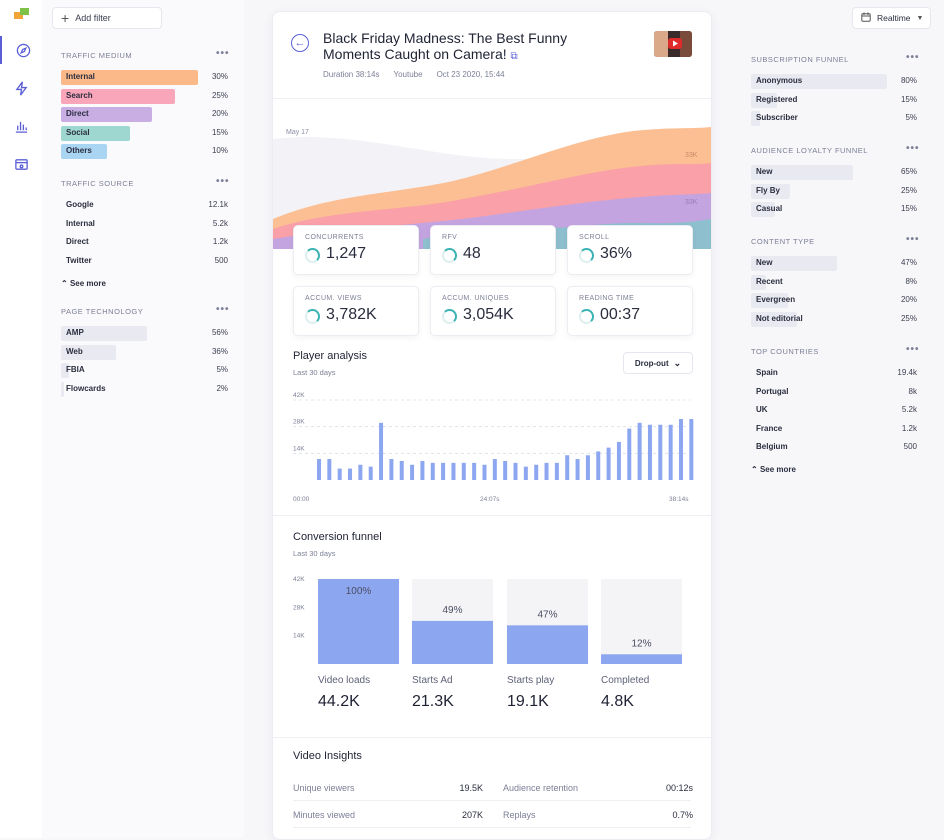 Image resolution: width=944 pixels, height=840 pixels. I want to click on list-item: New 65%, so click(834, 172).